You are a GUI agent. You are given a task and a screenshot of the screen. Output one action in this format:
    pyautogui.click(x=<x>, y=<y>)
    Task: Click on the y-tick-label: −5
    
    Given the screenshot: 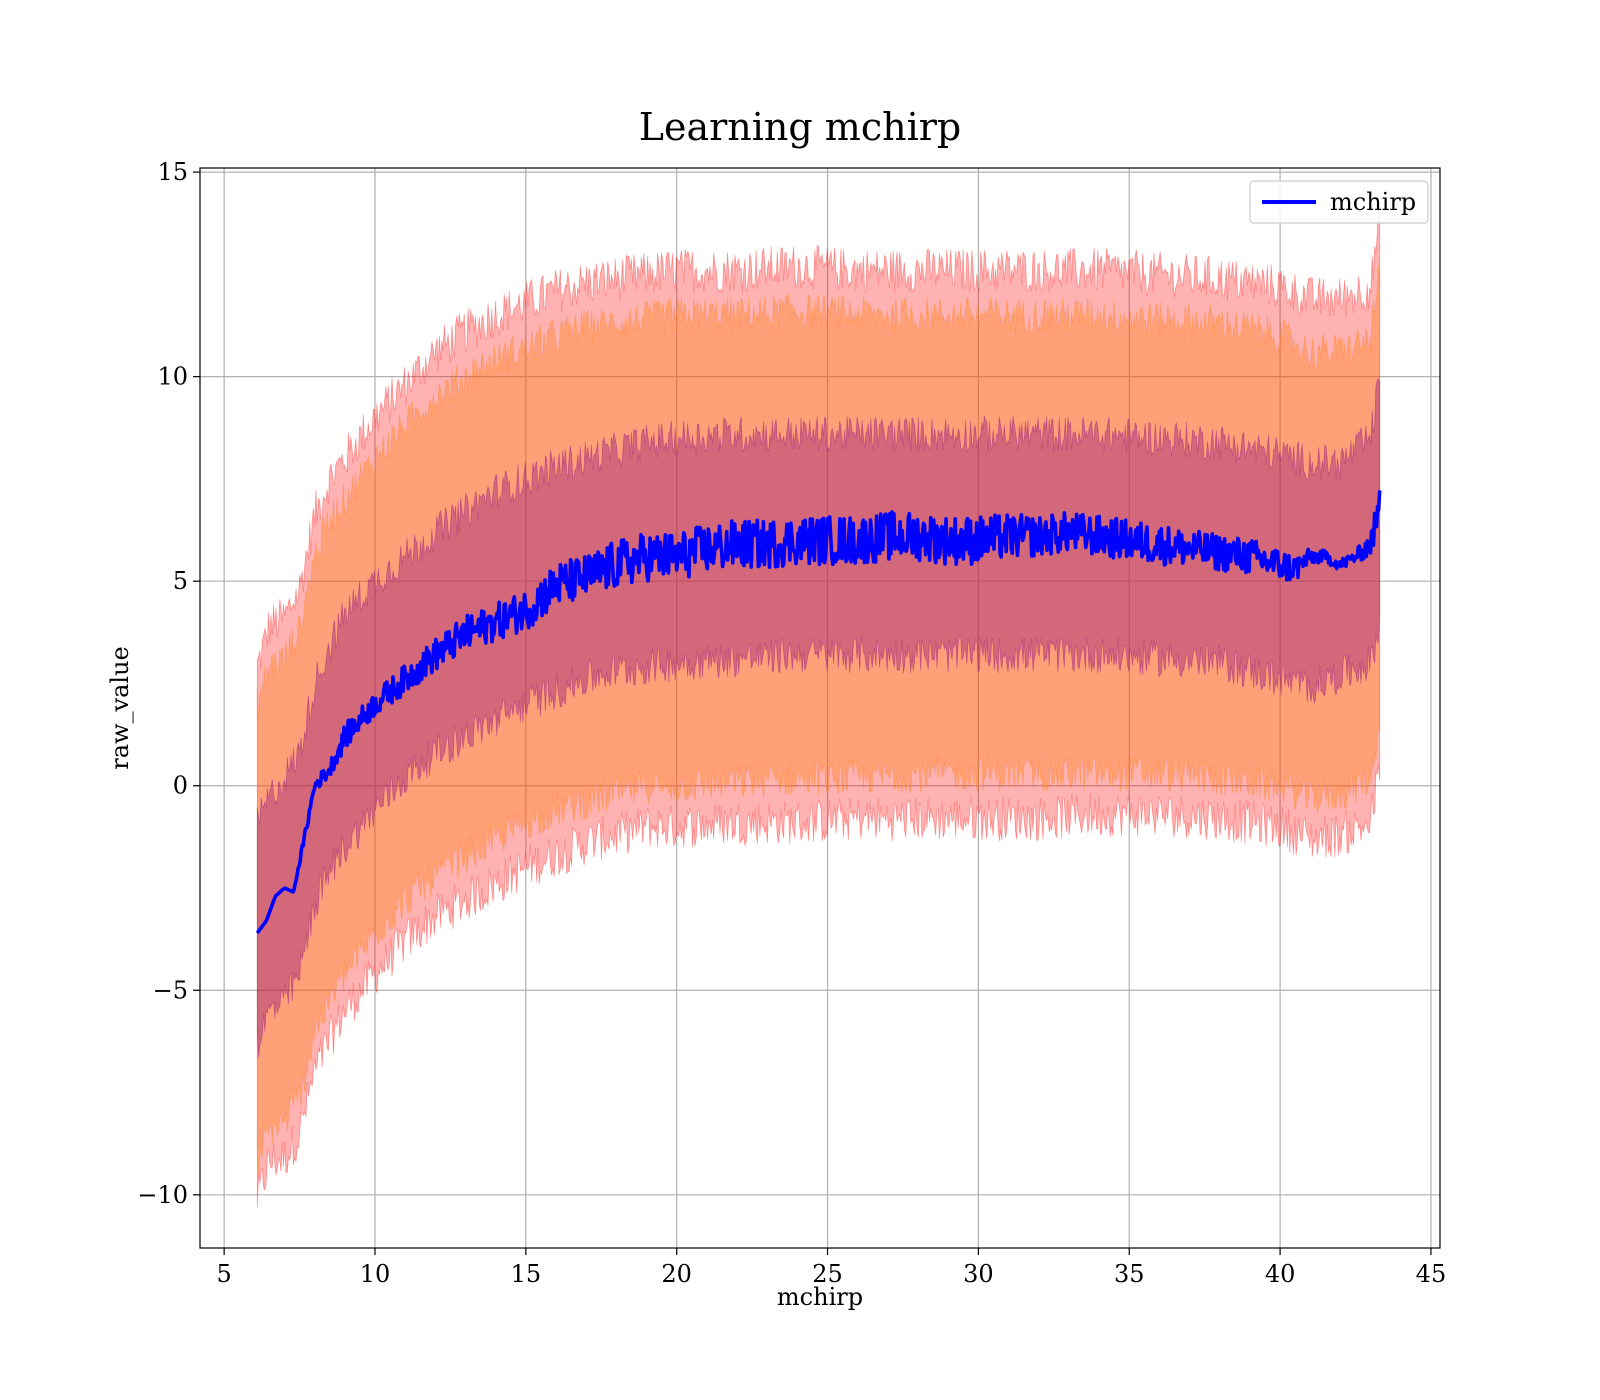 What is the action you would take?
    pyautogui.click(x=170, y=990)
    